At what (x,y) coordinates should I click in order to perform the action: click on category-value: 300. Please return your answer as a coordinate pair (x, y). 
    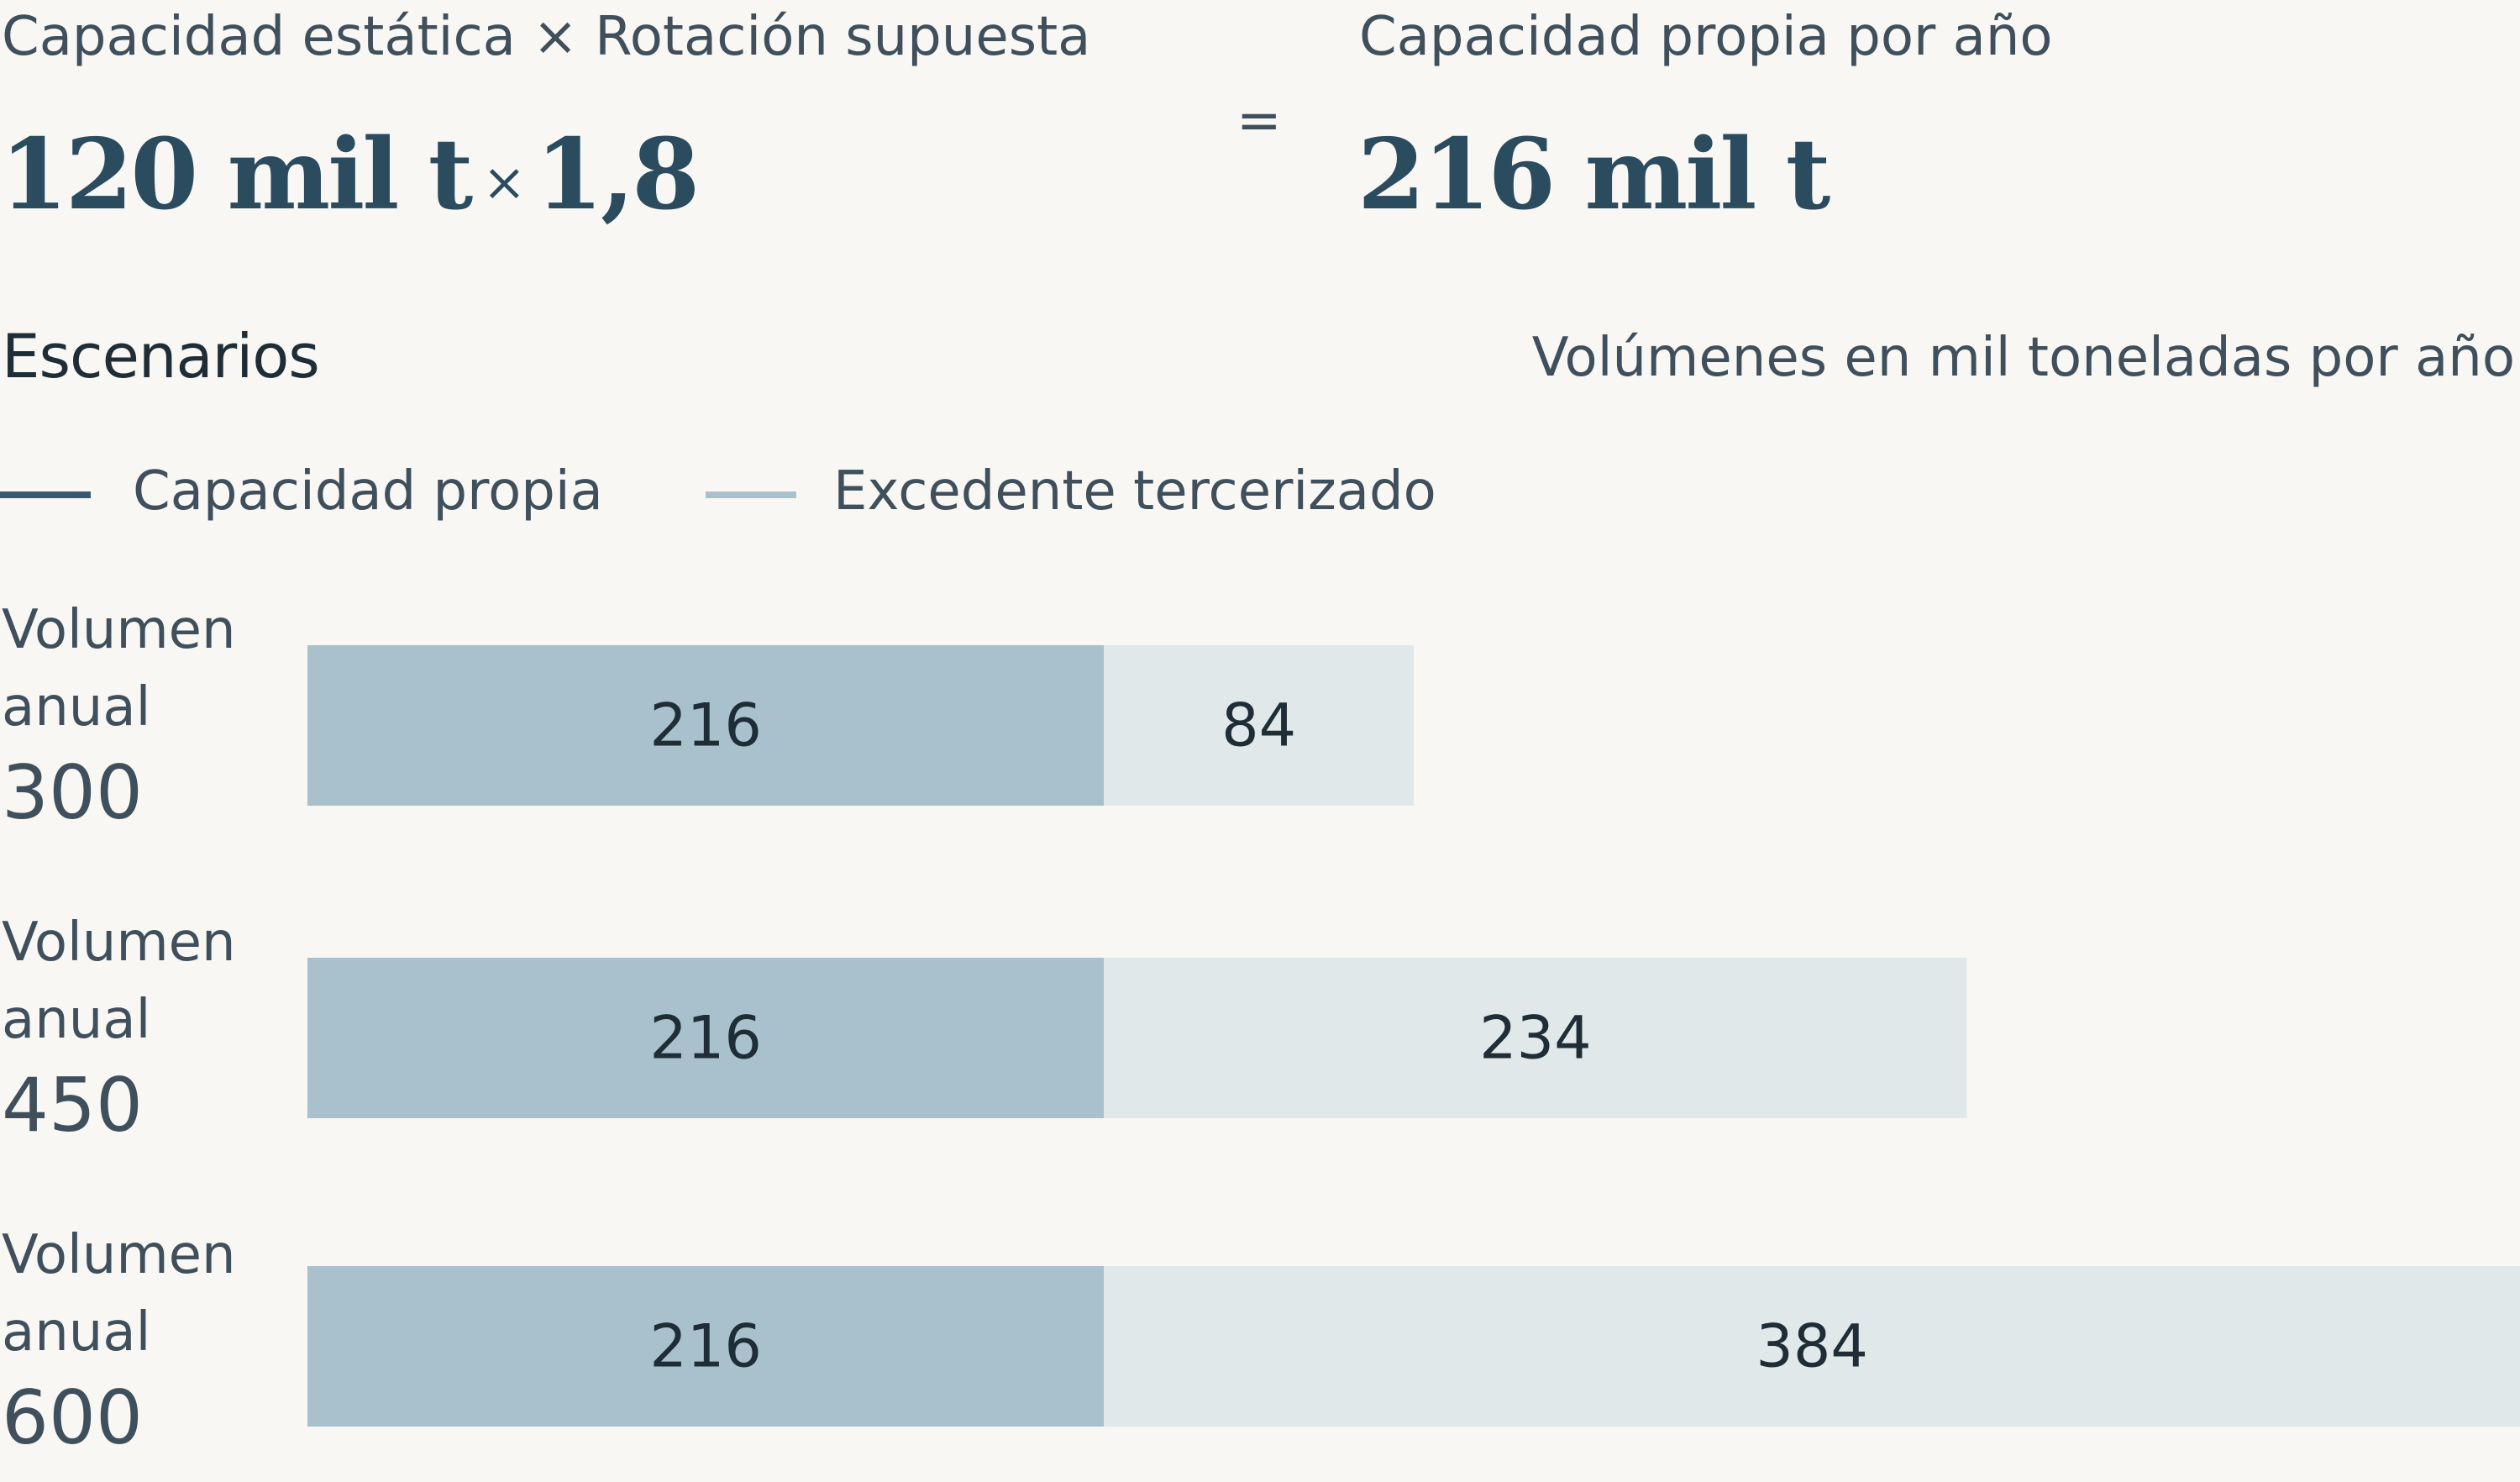
    Looking at the image, I should click on (72, 792).